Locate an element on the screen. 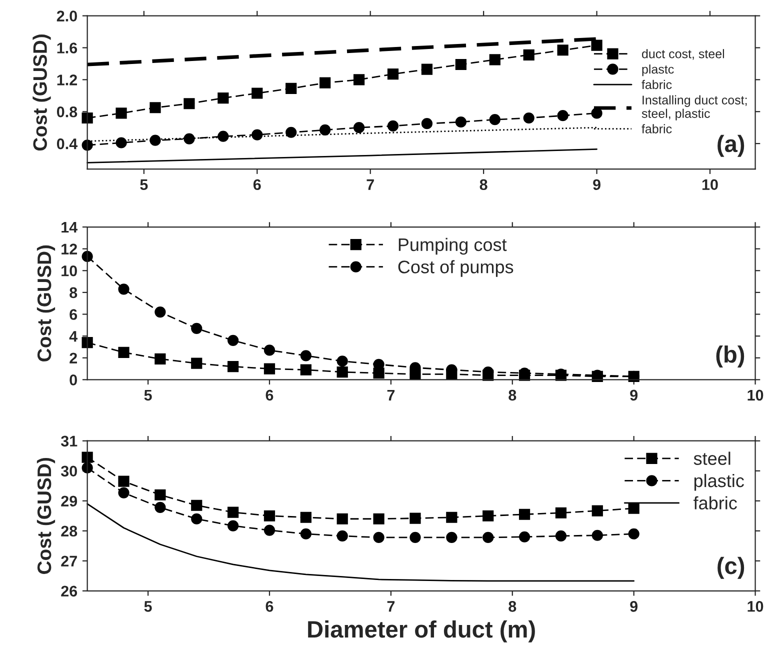 Image resolution: width=766 pixels, height=658 pixels. y-tick-label: 1.6 is located at coordinates (67, 48).